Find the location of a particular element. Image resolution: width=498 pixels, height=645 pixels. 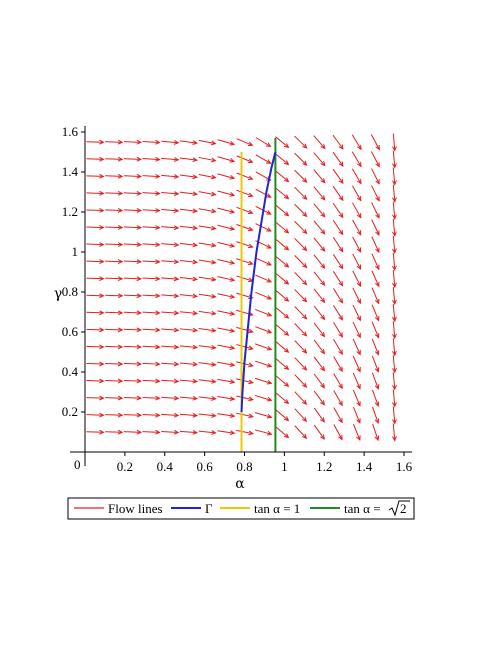

y-axis-label: γ is located at coordinates (58, 294).